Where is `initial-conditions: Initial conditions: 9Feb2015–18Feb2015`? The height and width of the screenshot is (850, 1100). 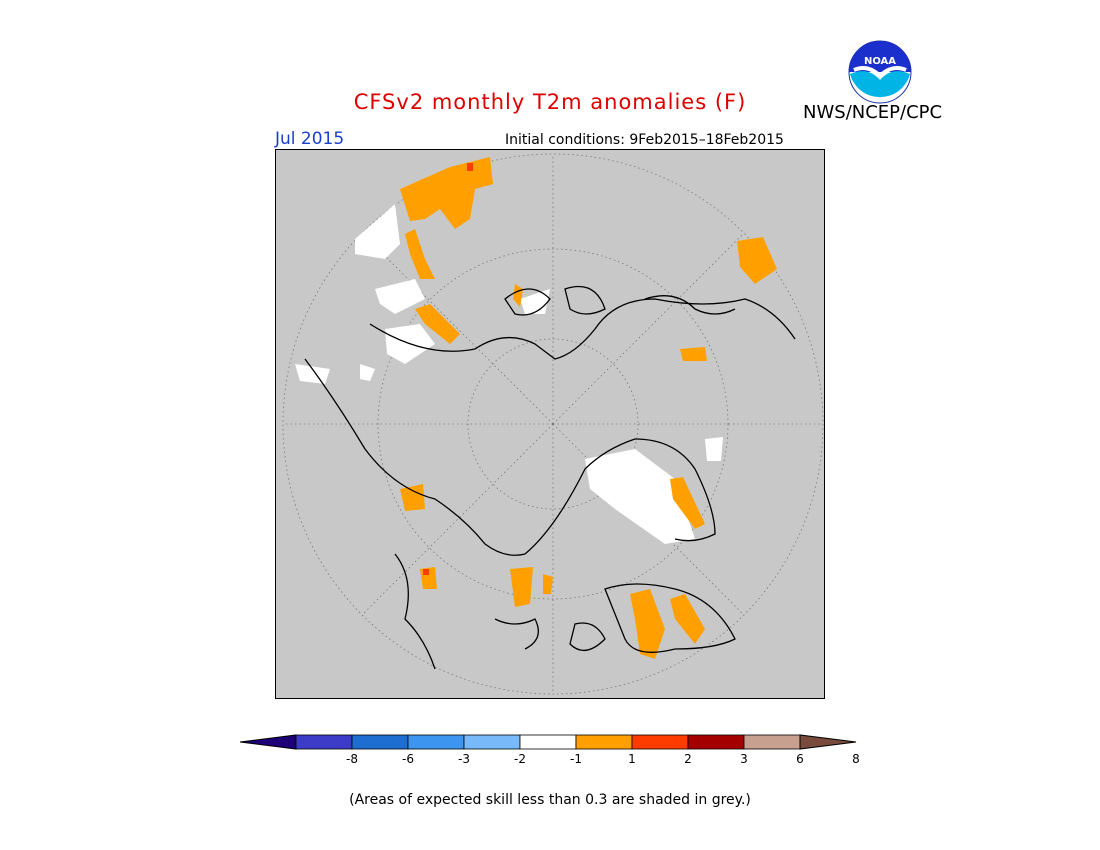
initial-conditions: Initial conditions: 9Feb2015–18Feb2015 is located at coordinates (644, 140).